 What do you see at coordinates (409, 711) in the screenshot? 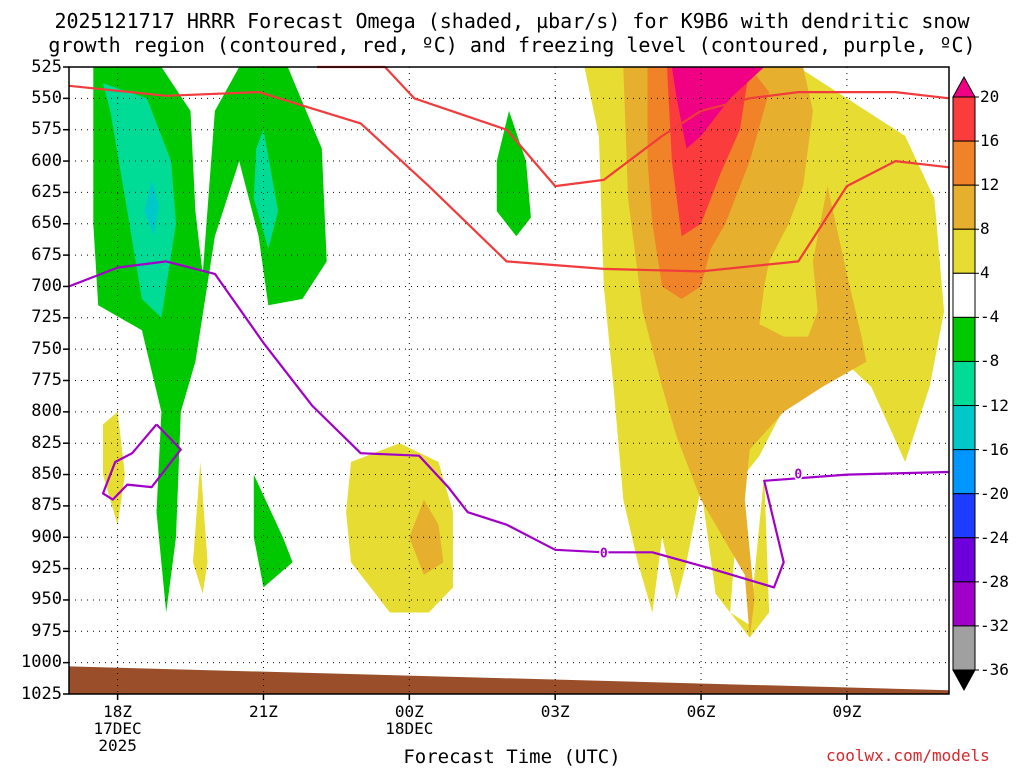
I see `x-tick-label-line: 00Z` at bounding box center [409, 711].